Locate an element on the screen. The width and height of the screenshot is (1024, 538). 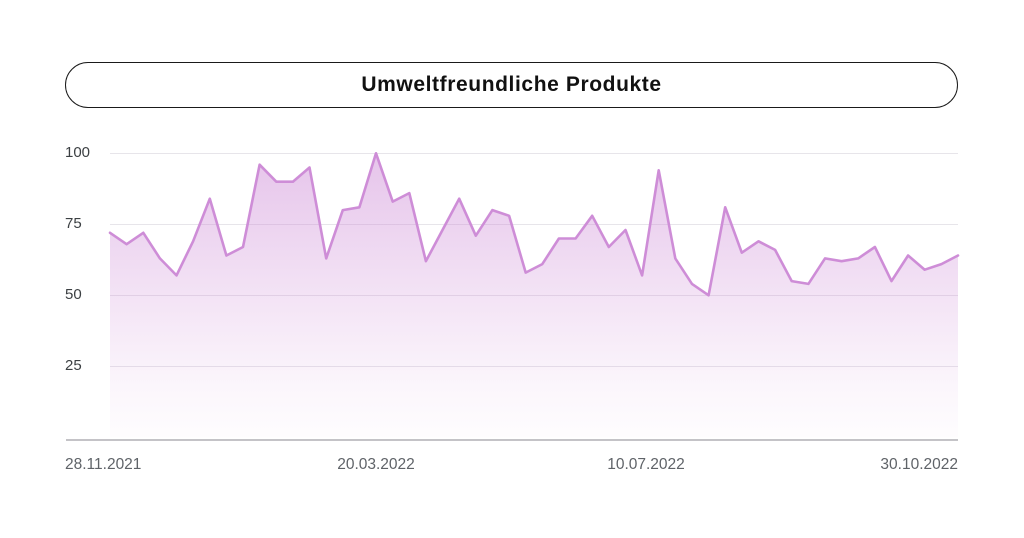
x-axis-label-20.03.2022: 20.03.2022 is located at coordinates (376, 464).